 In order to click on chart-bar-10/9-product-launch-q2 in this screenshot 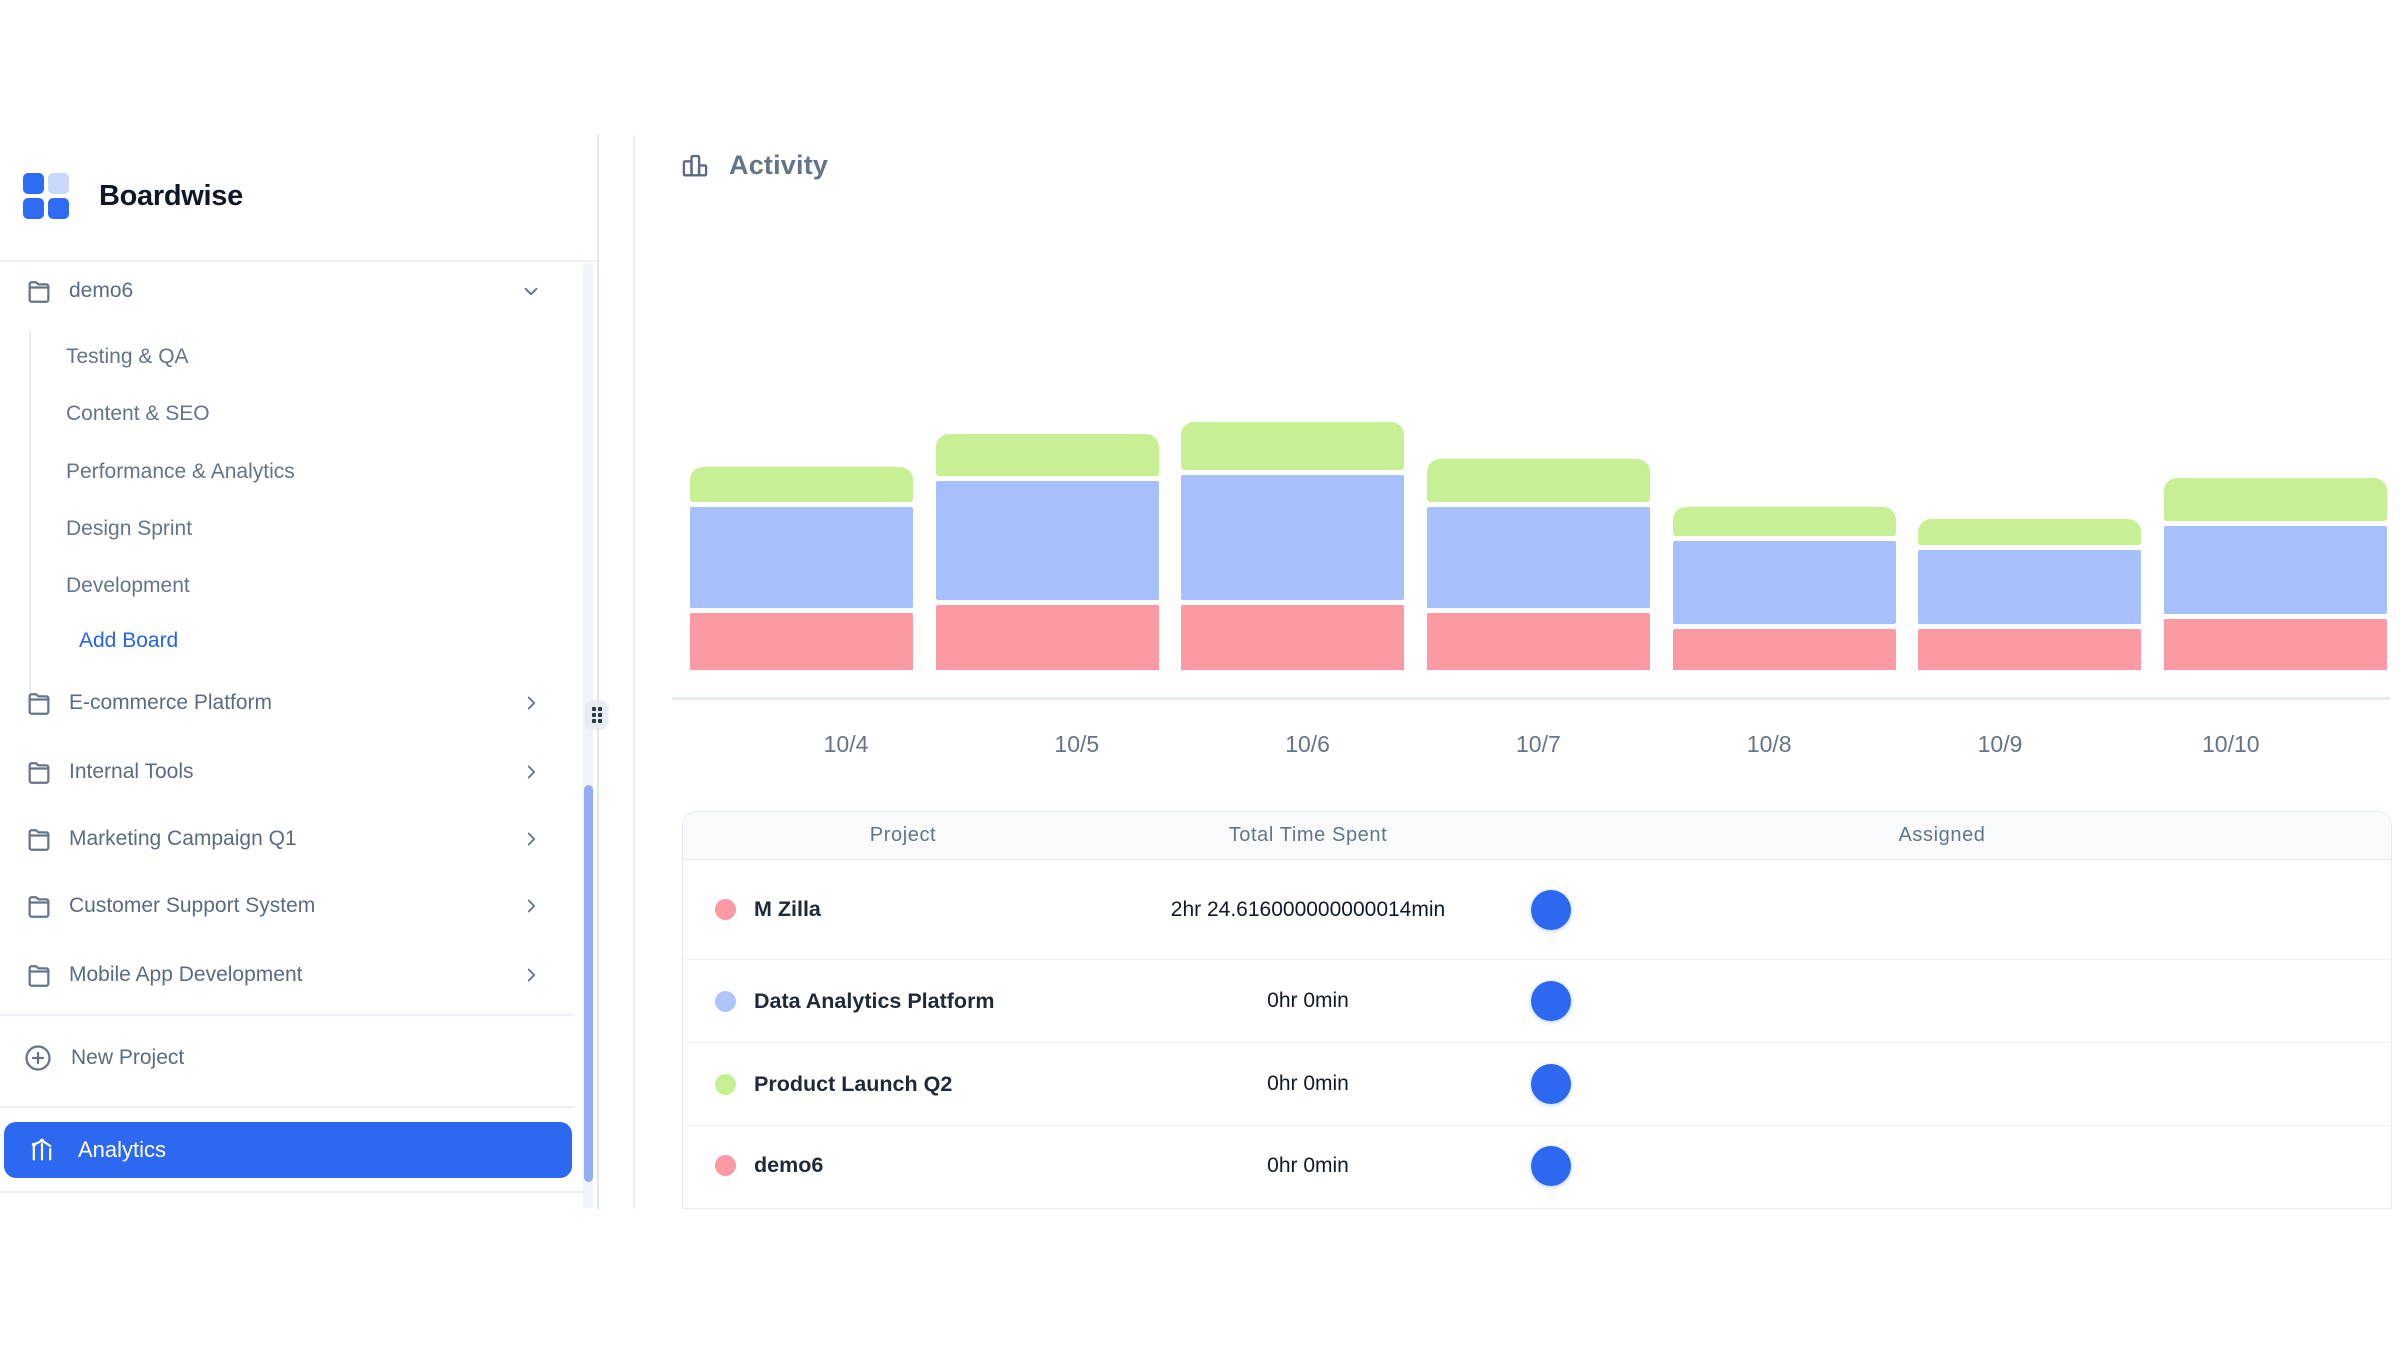, I will do `click(2030, 532)`.